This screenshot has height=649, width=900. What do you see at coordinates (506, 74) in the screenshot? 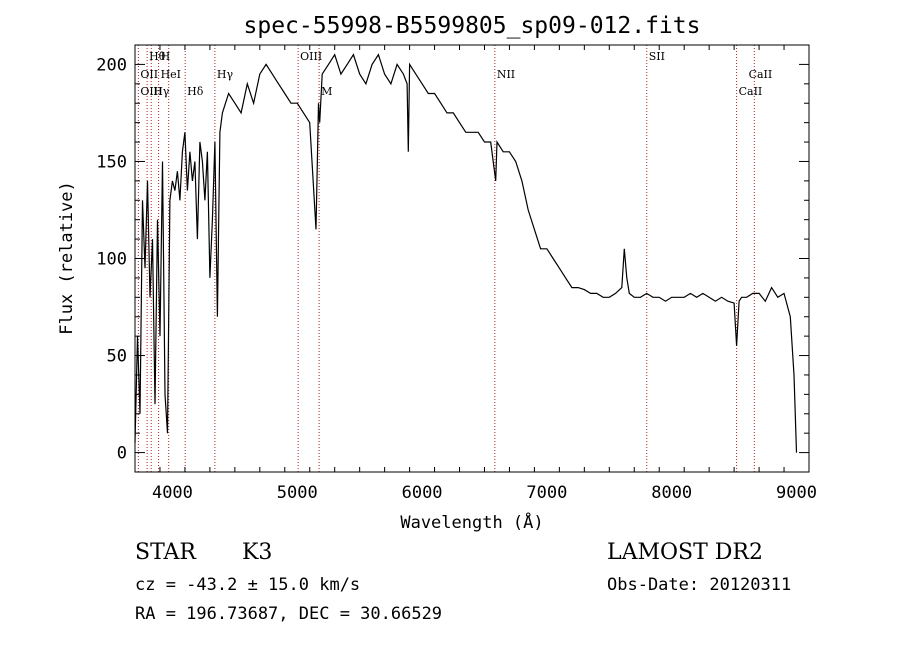
I see `marker-label: NII` at bounding box center [506, 74].